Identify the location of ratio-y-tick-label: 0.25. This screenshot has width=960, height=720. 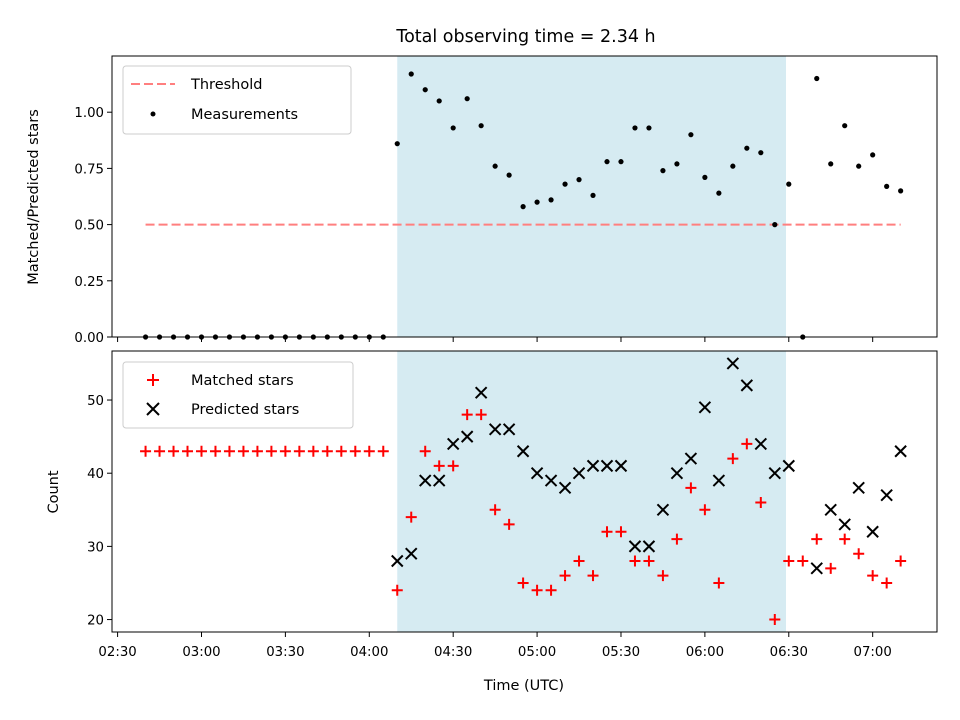
(89, 282).